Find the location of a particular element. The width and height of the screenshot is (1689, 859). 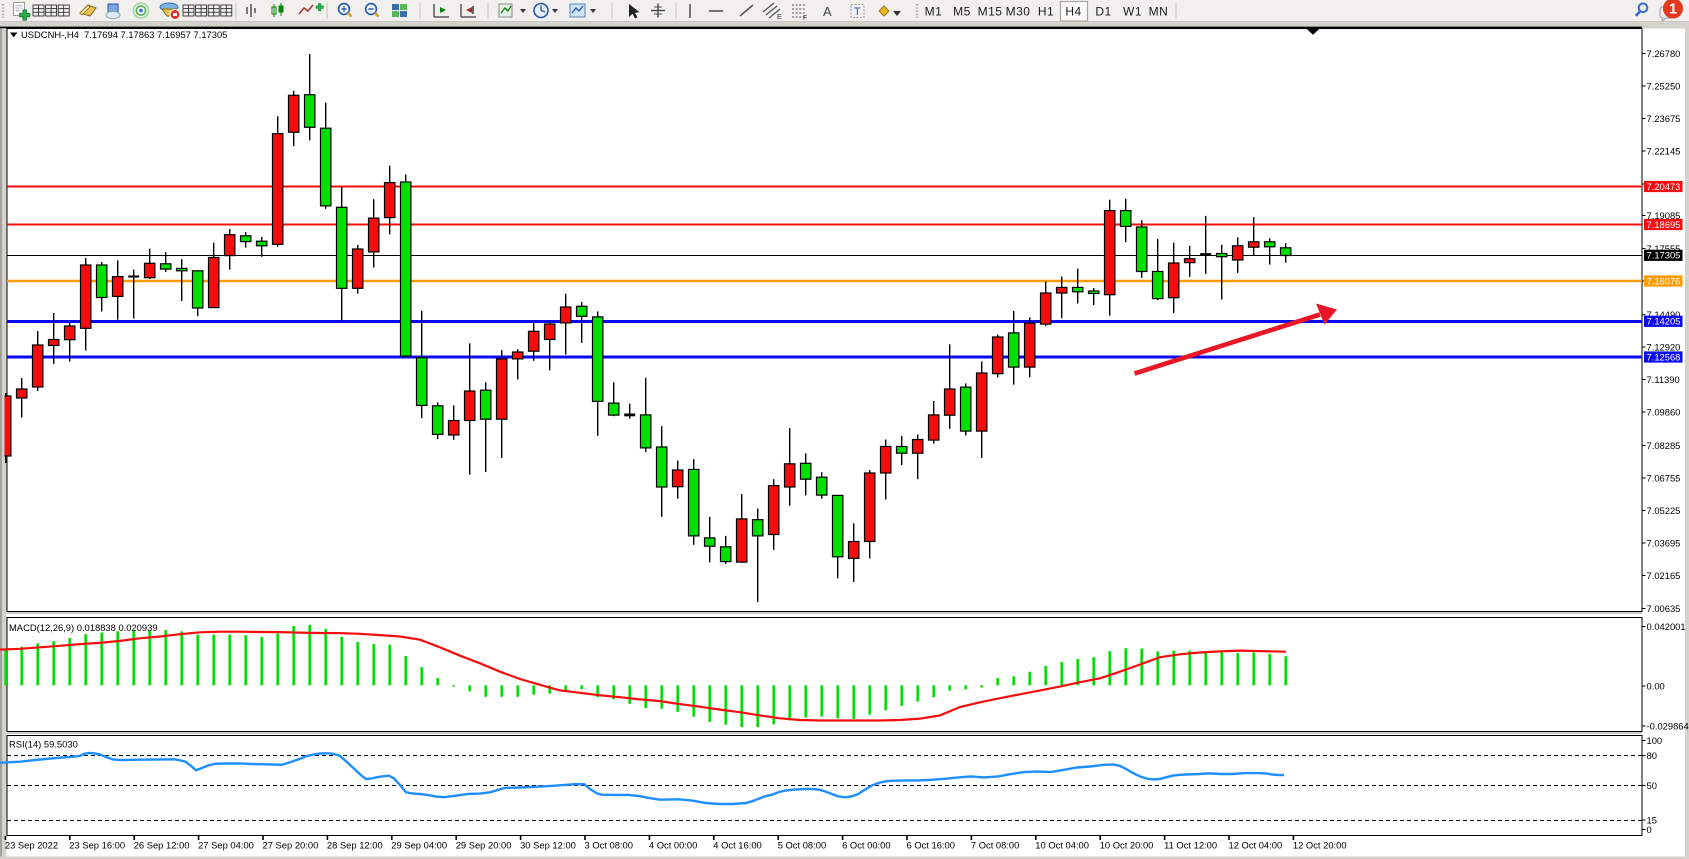

svg-text: 12 Oct 20:00 is located at coordinates (1320, 845).